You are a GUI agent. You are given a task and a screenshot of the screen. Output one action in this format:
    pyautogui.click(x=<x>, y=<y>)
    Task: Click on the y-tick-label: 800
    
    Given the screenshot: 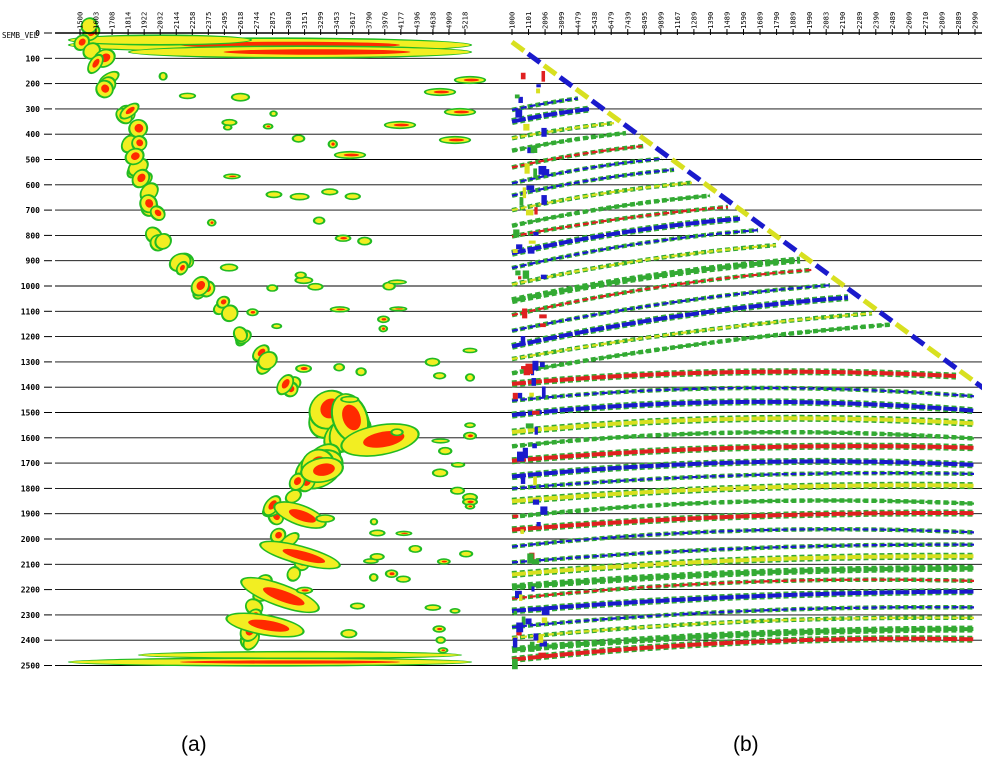 What is the action you would take?
    pyautogui.click(x=33, y=235)
    